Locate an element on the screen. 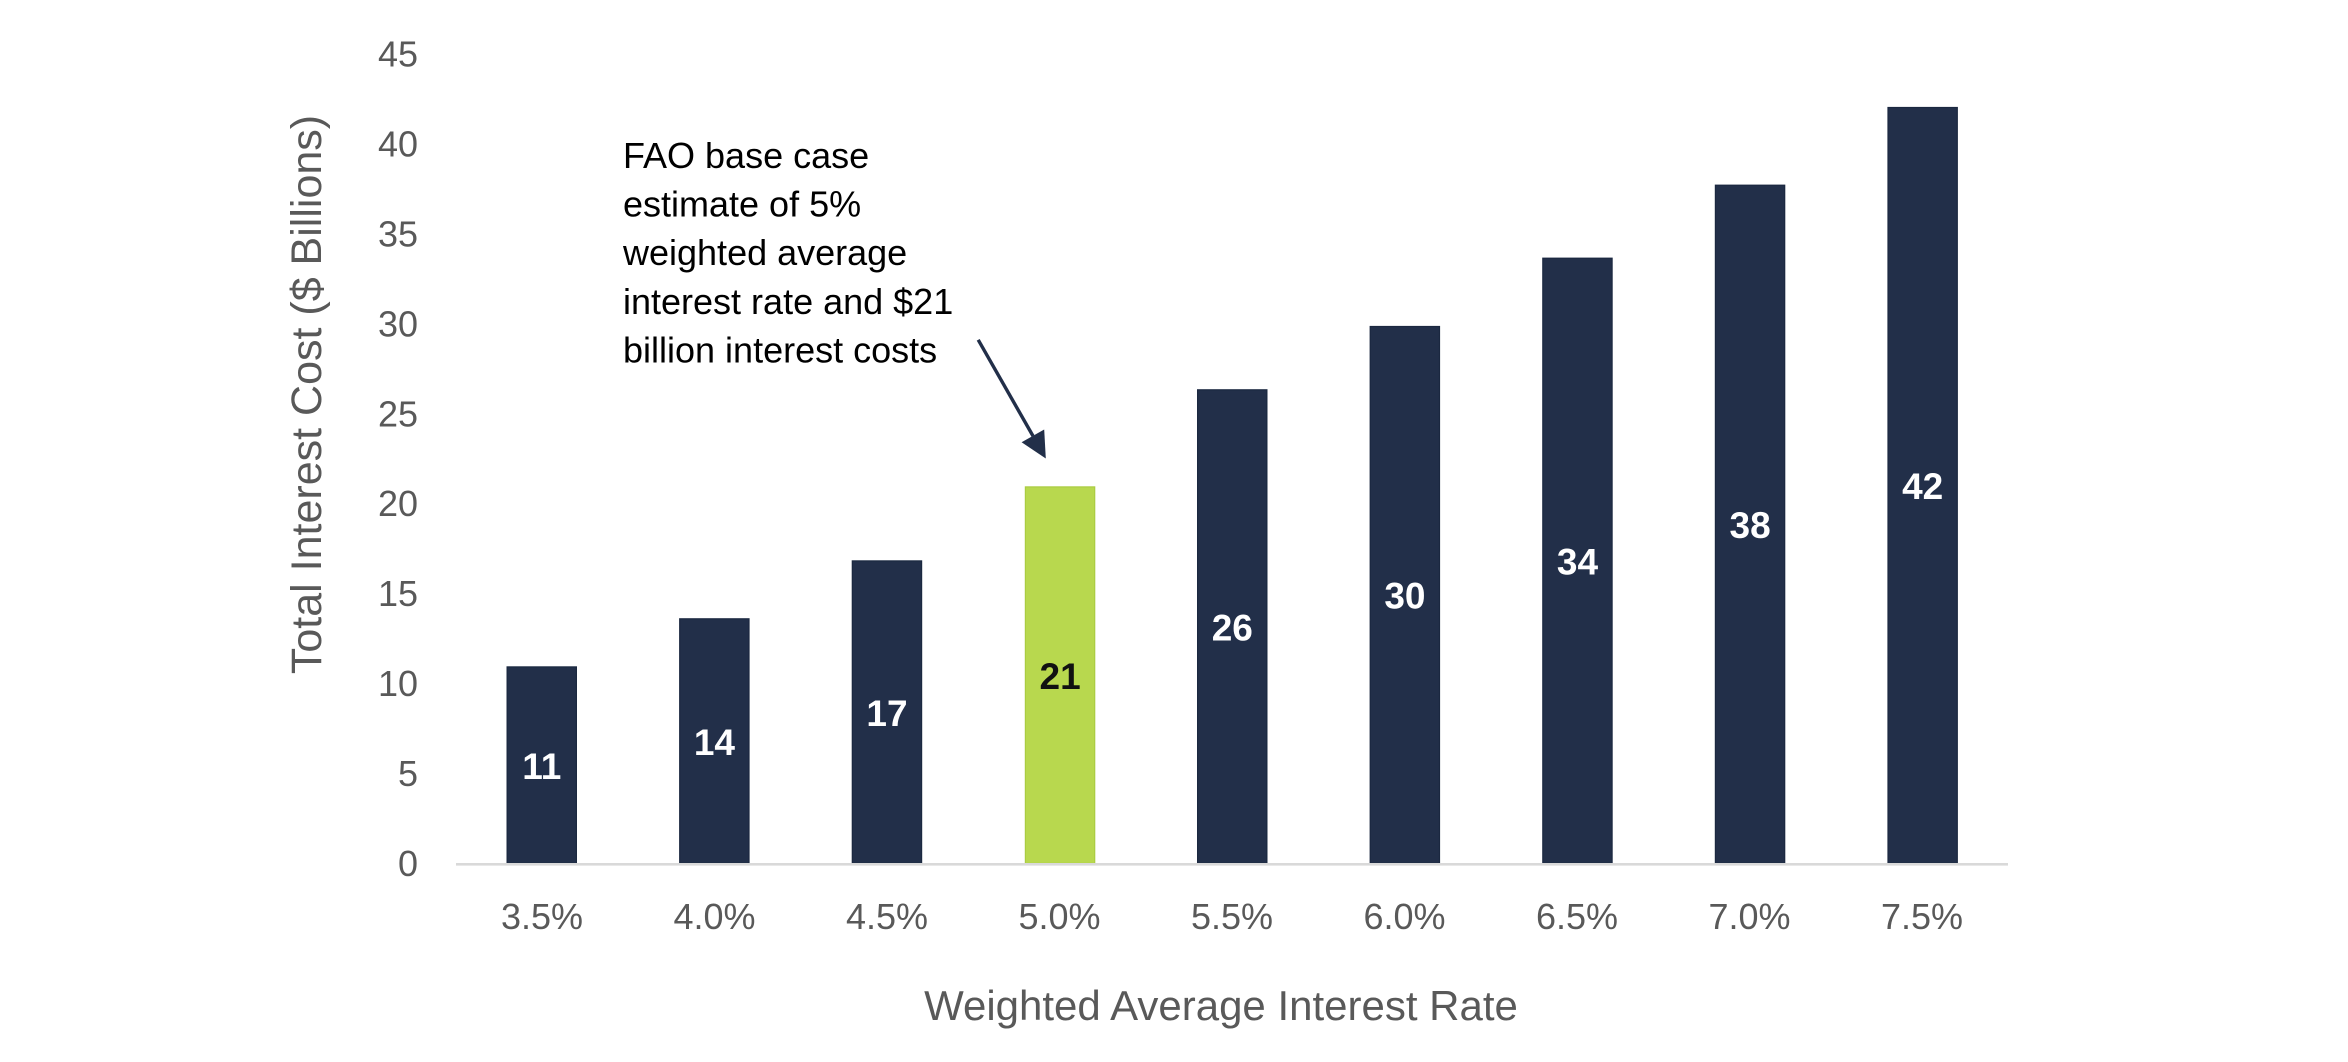  svg-text: 45 is located at coordinates (398, 54).